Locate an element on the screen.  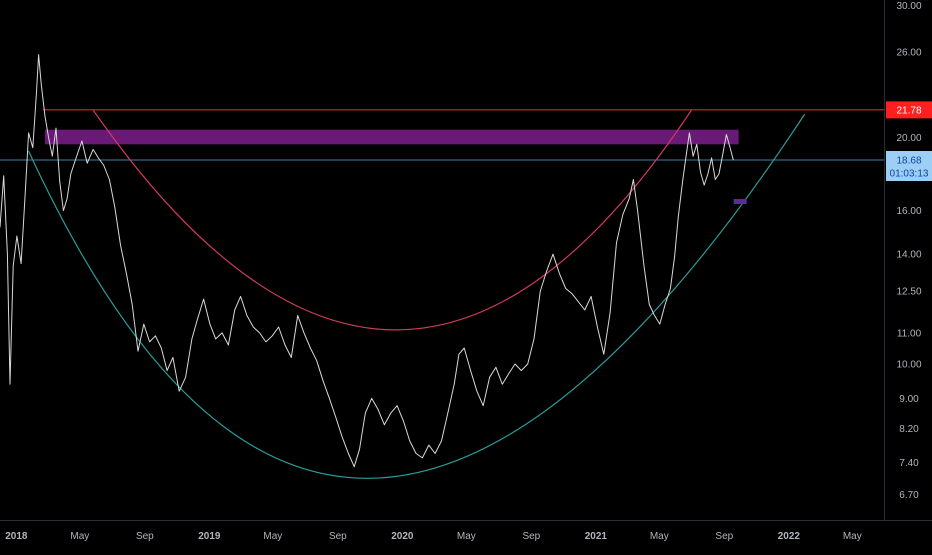
resistance-price-badge is located at coordinates (909, 110).